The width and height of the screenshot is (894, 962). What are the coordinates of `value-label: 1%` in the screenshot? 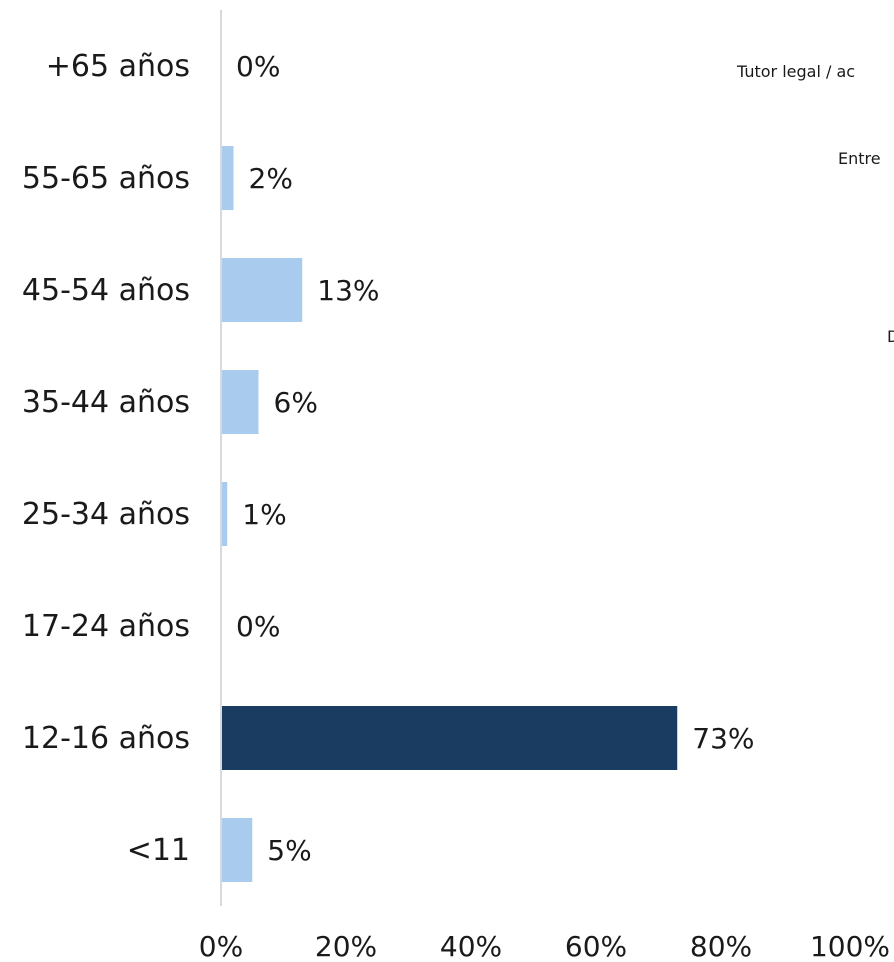 It's located at (264, 514).